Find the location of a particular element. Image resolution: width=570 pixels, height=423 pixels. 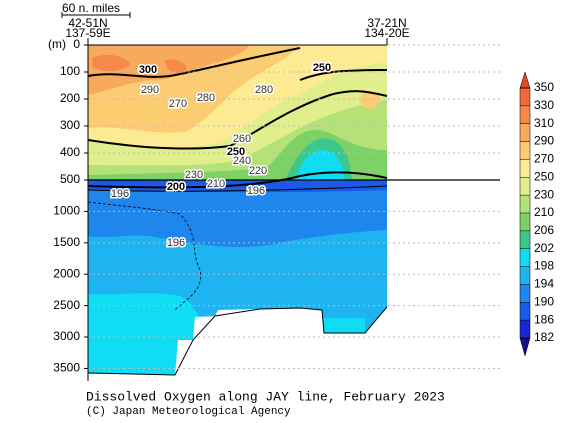

y-tick-label: 3500 is located at coordinates (66, 368).